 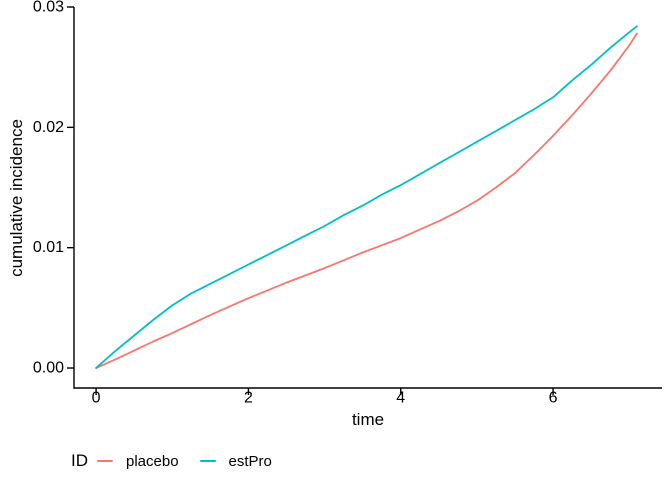 What do you see at coordinates (79, 460) in the screenshot?
I see `legend-title: ID` at bounding box center [79, 460].